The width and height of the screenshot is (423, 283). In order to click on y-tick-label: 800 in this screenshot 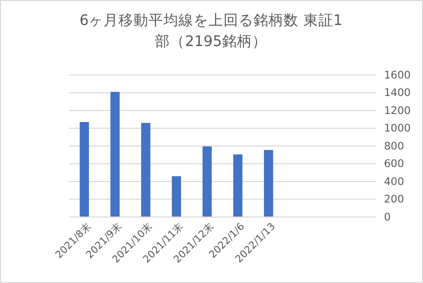, I will do `click(394, 146)`.